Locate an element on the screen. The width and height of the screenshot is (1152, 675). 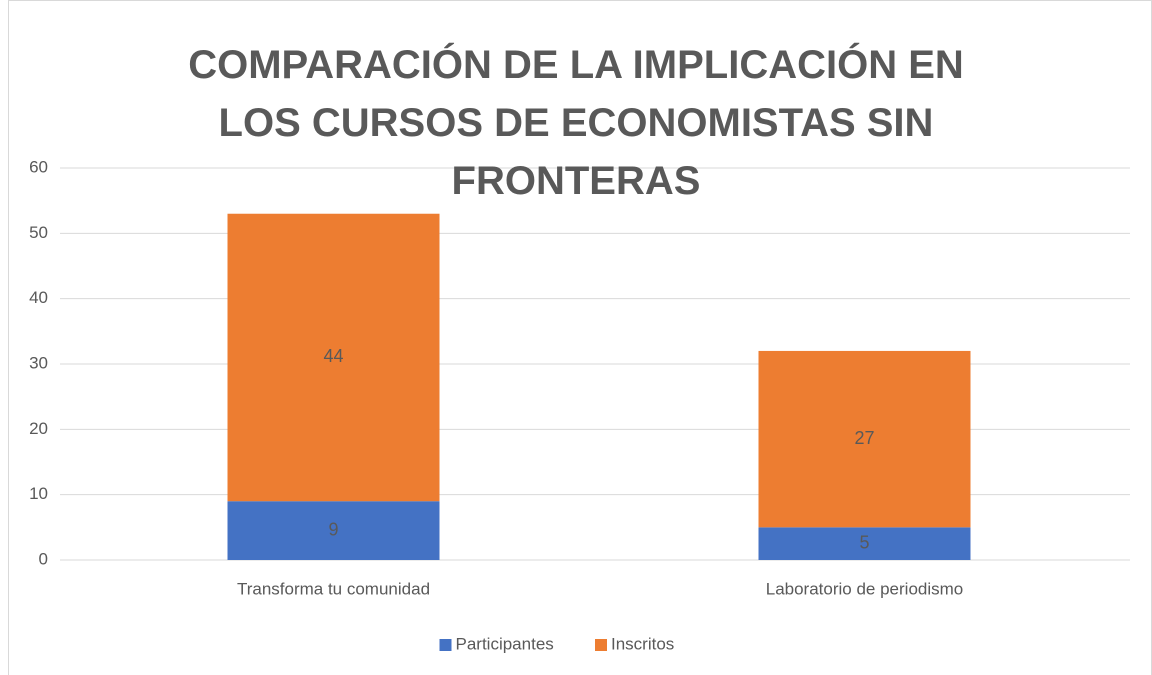
data-label: 27 is located at coordinates (864, 438).